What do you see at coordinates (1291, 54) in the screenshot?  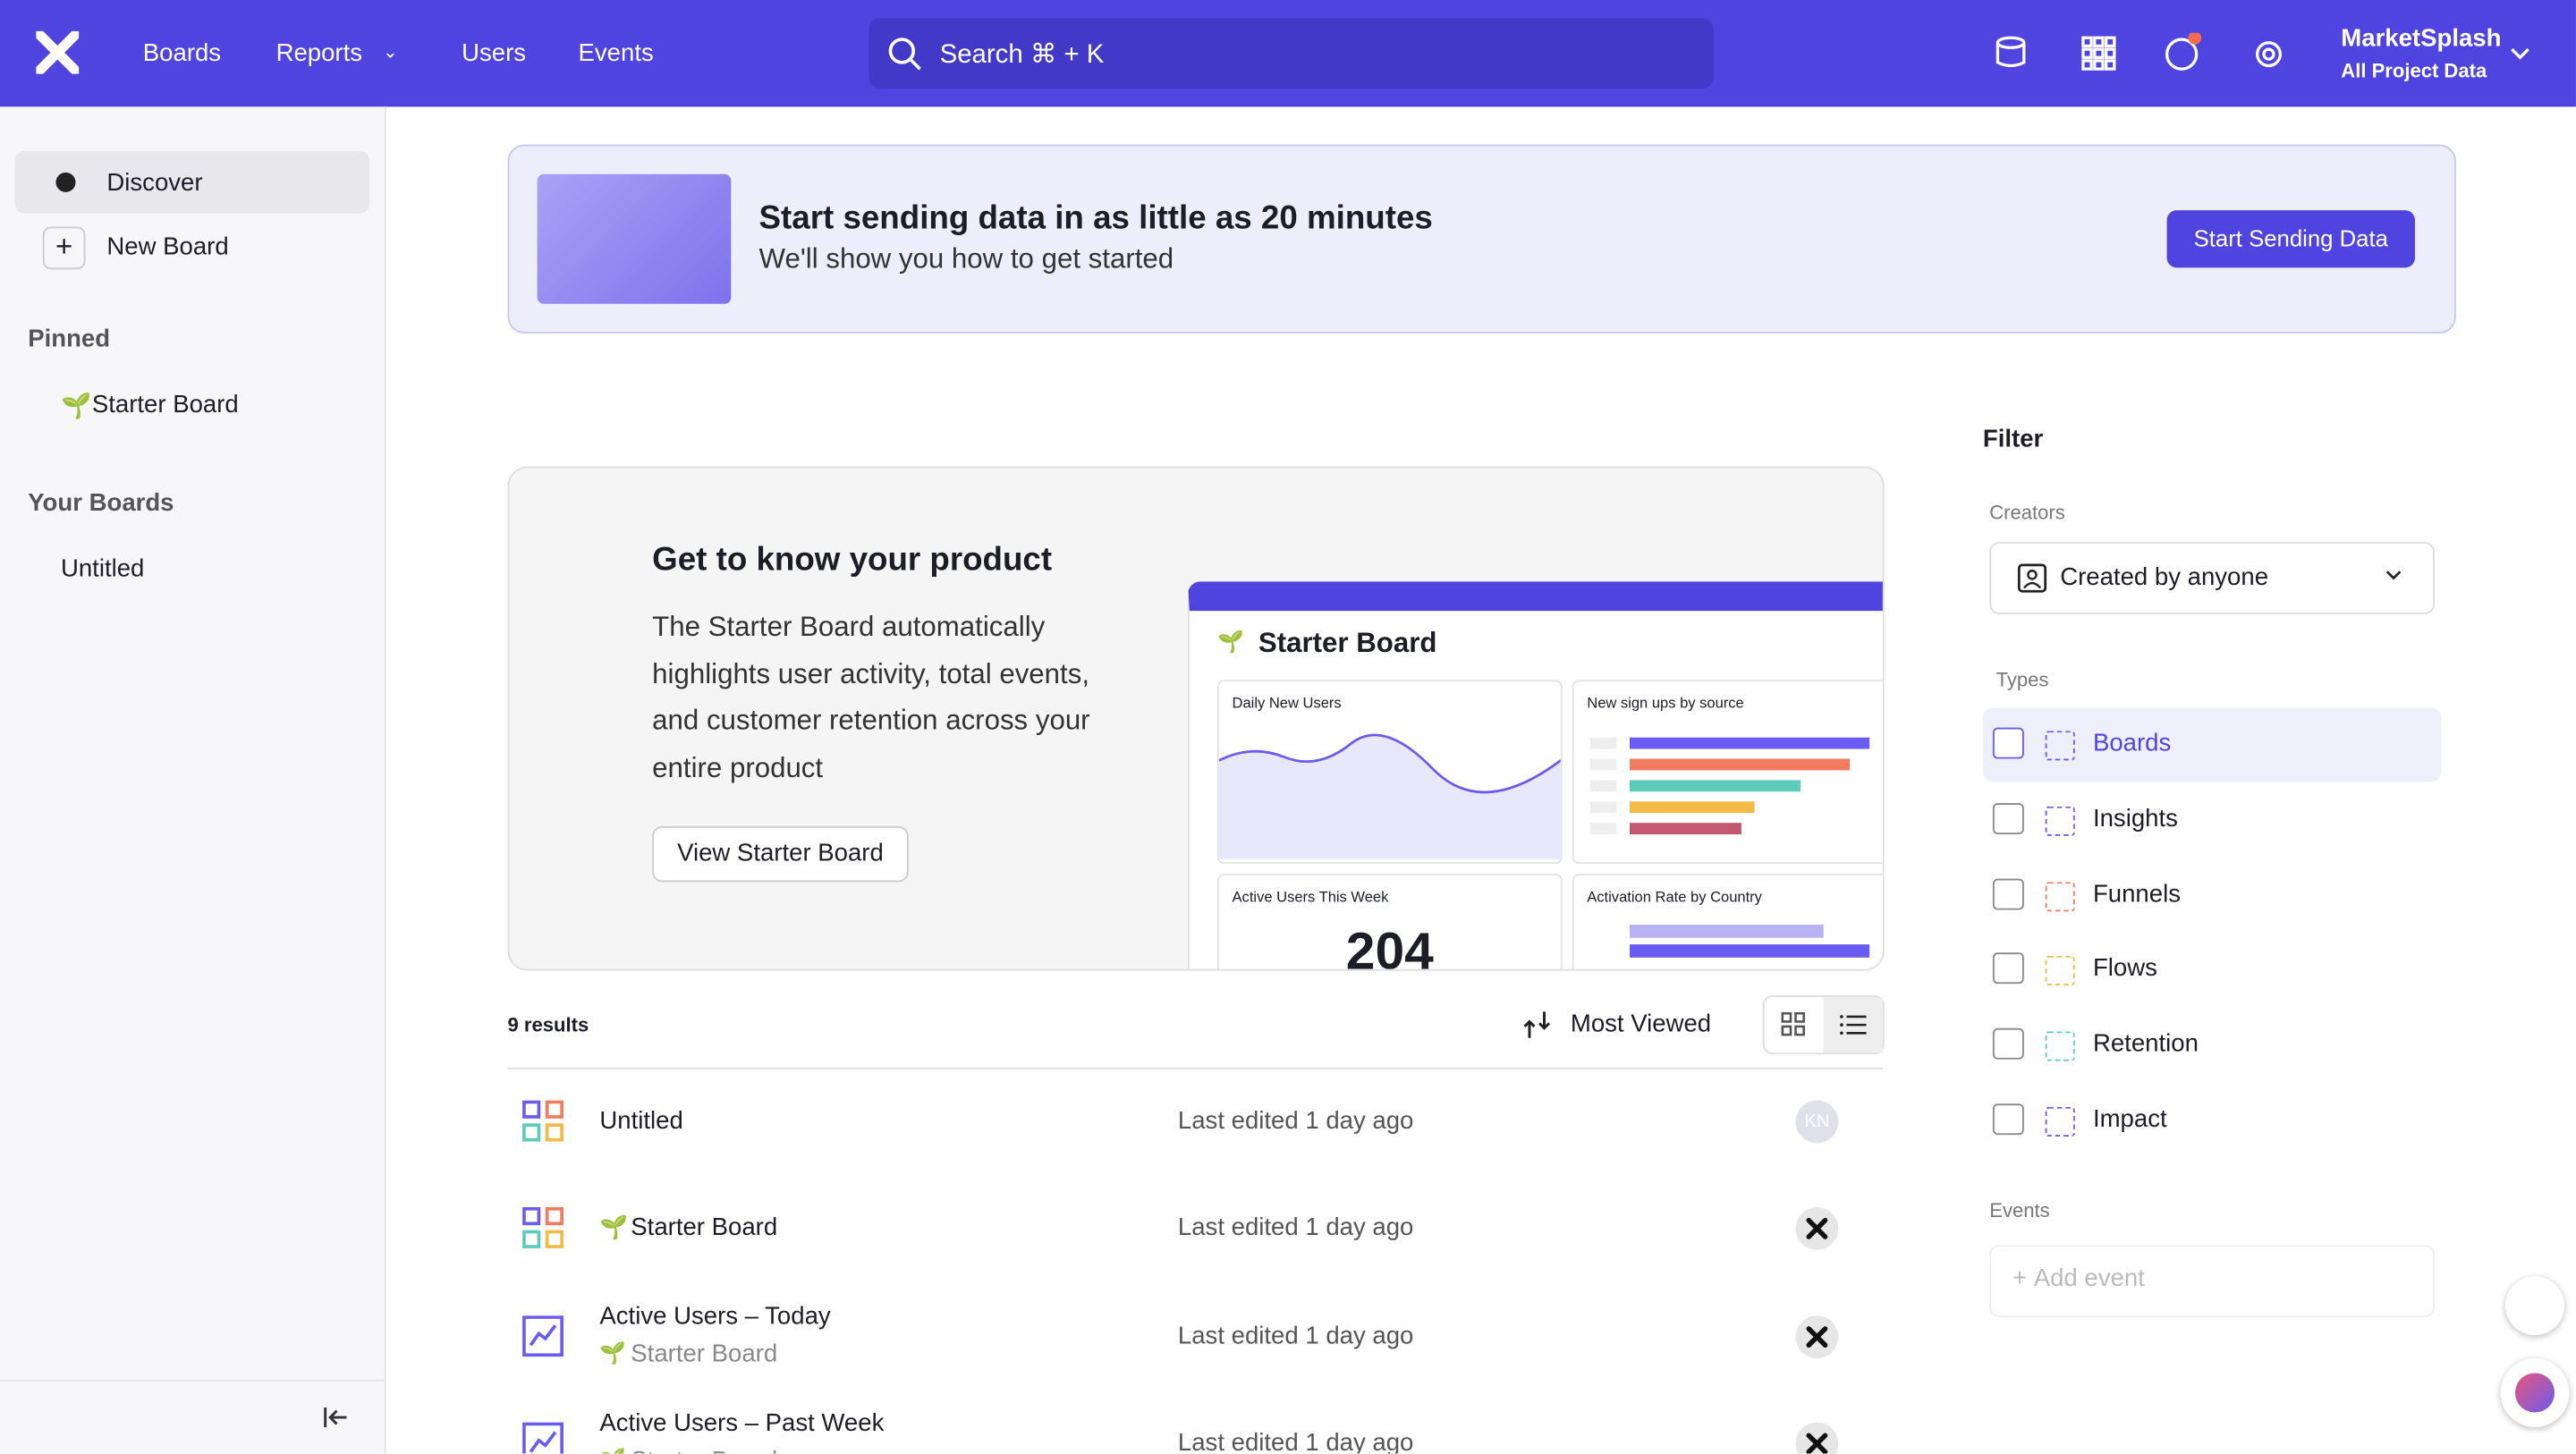 I see `search-box: Search ⌘ + K` at bounding box center [1291, 54].